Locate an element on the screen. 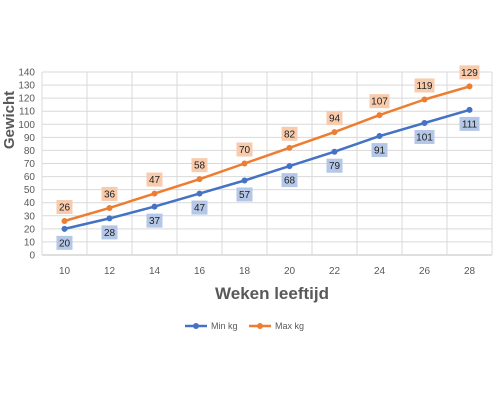 Image resolution: width=500 pixels, height=400 pixels. data-label-min-kg-10: 20 is located at coordinates (65, 243).